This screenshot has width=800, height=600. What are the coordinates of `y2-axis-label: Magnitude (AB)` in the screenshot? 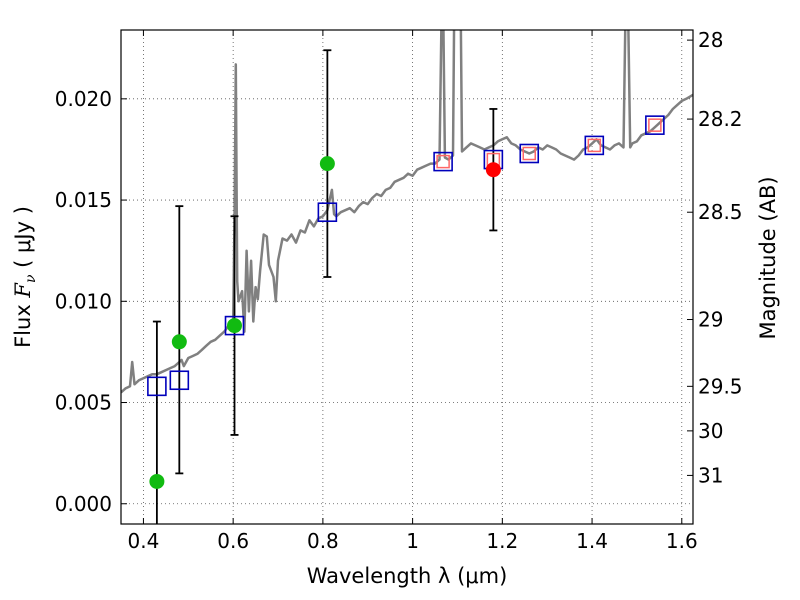 It's located at (768, 257).